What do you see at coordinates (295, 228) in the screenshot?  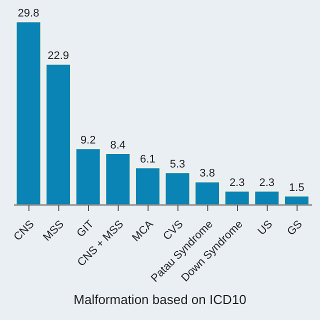 I see `x-tick-label: GS` at bounding box center [295, 228].